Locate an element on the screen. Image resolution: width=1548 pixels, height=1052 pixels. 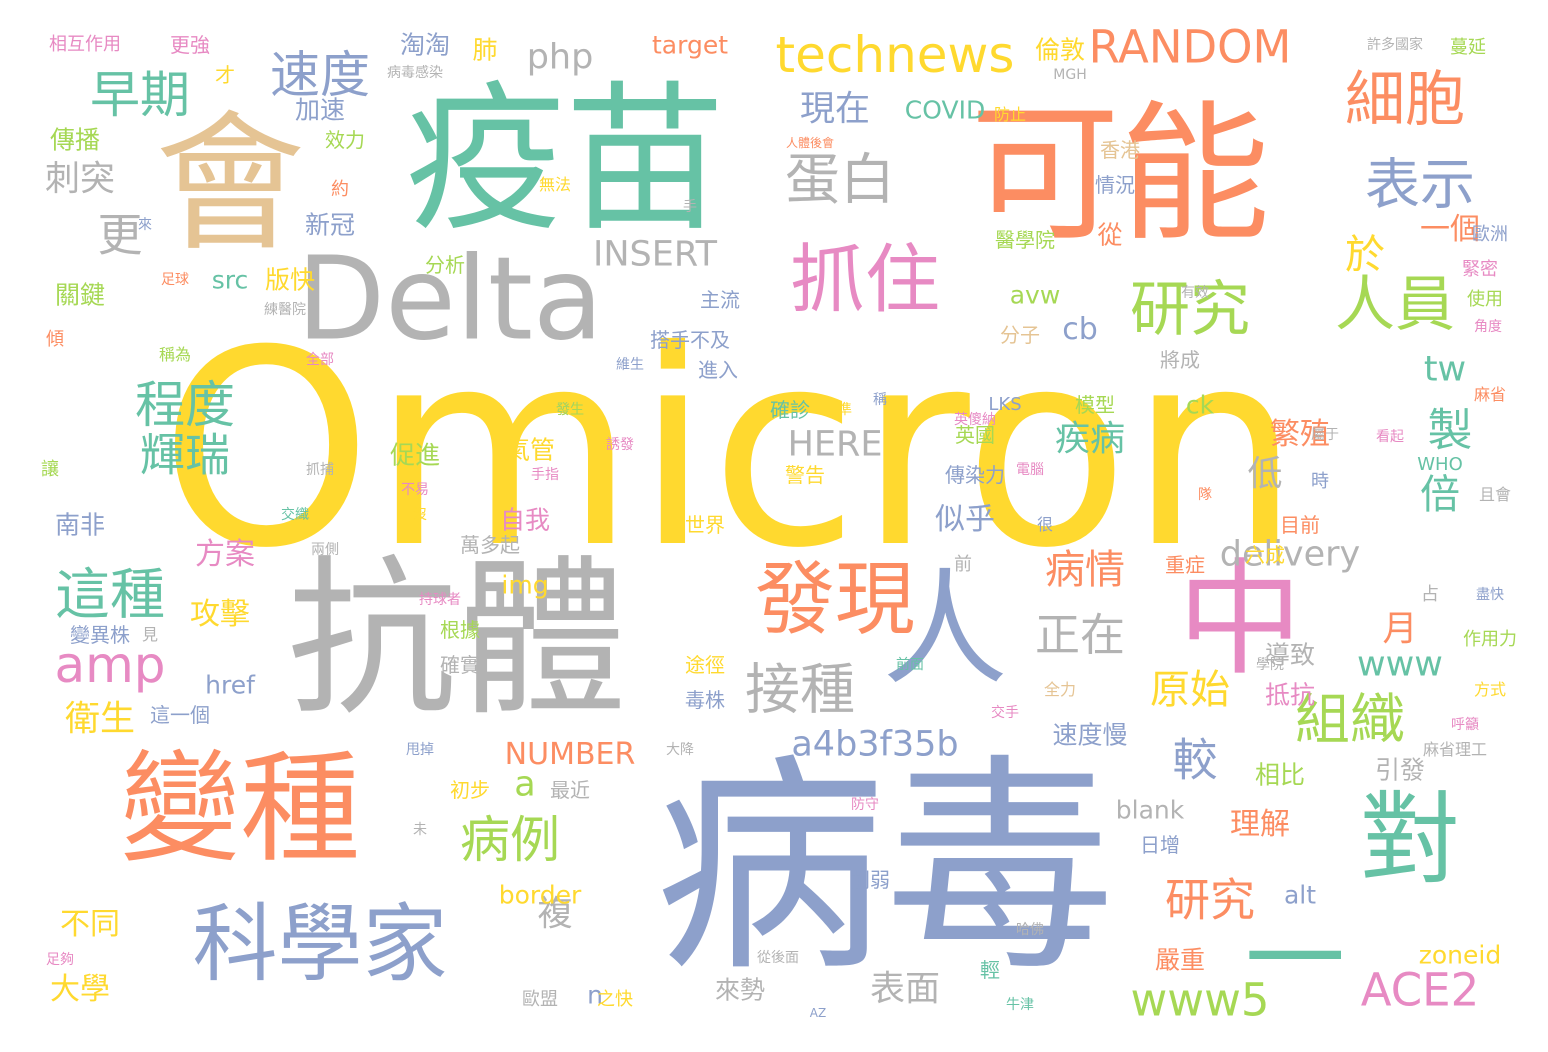
cloud-word: ACE2 is located at coordinates (1420, 990).